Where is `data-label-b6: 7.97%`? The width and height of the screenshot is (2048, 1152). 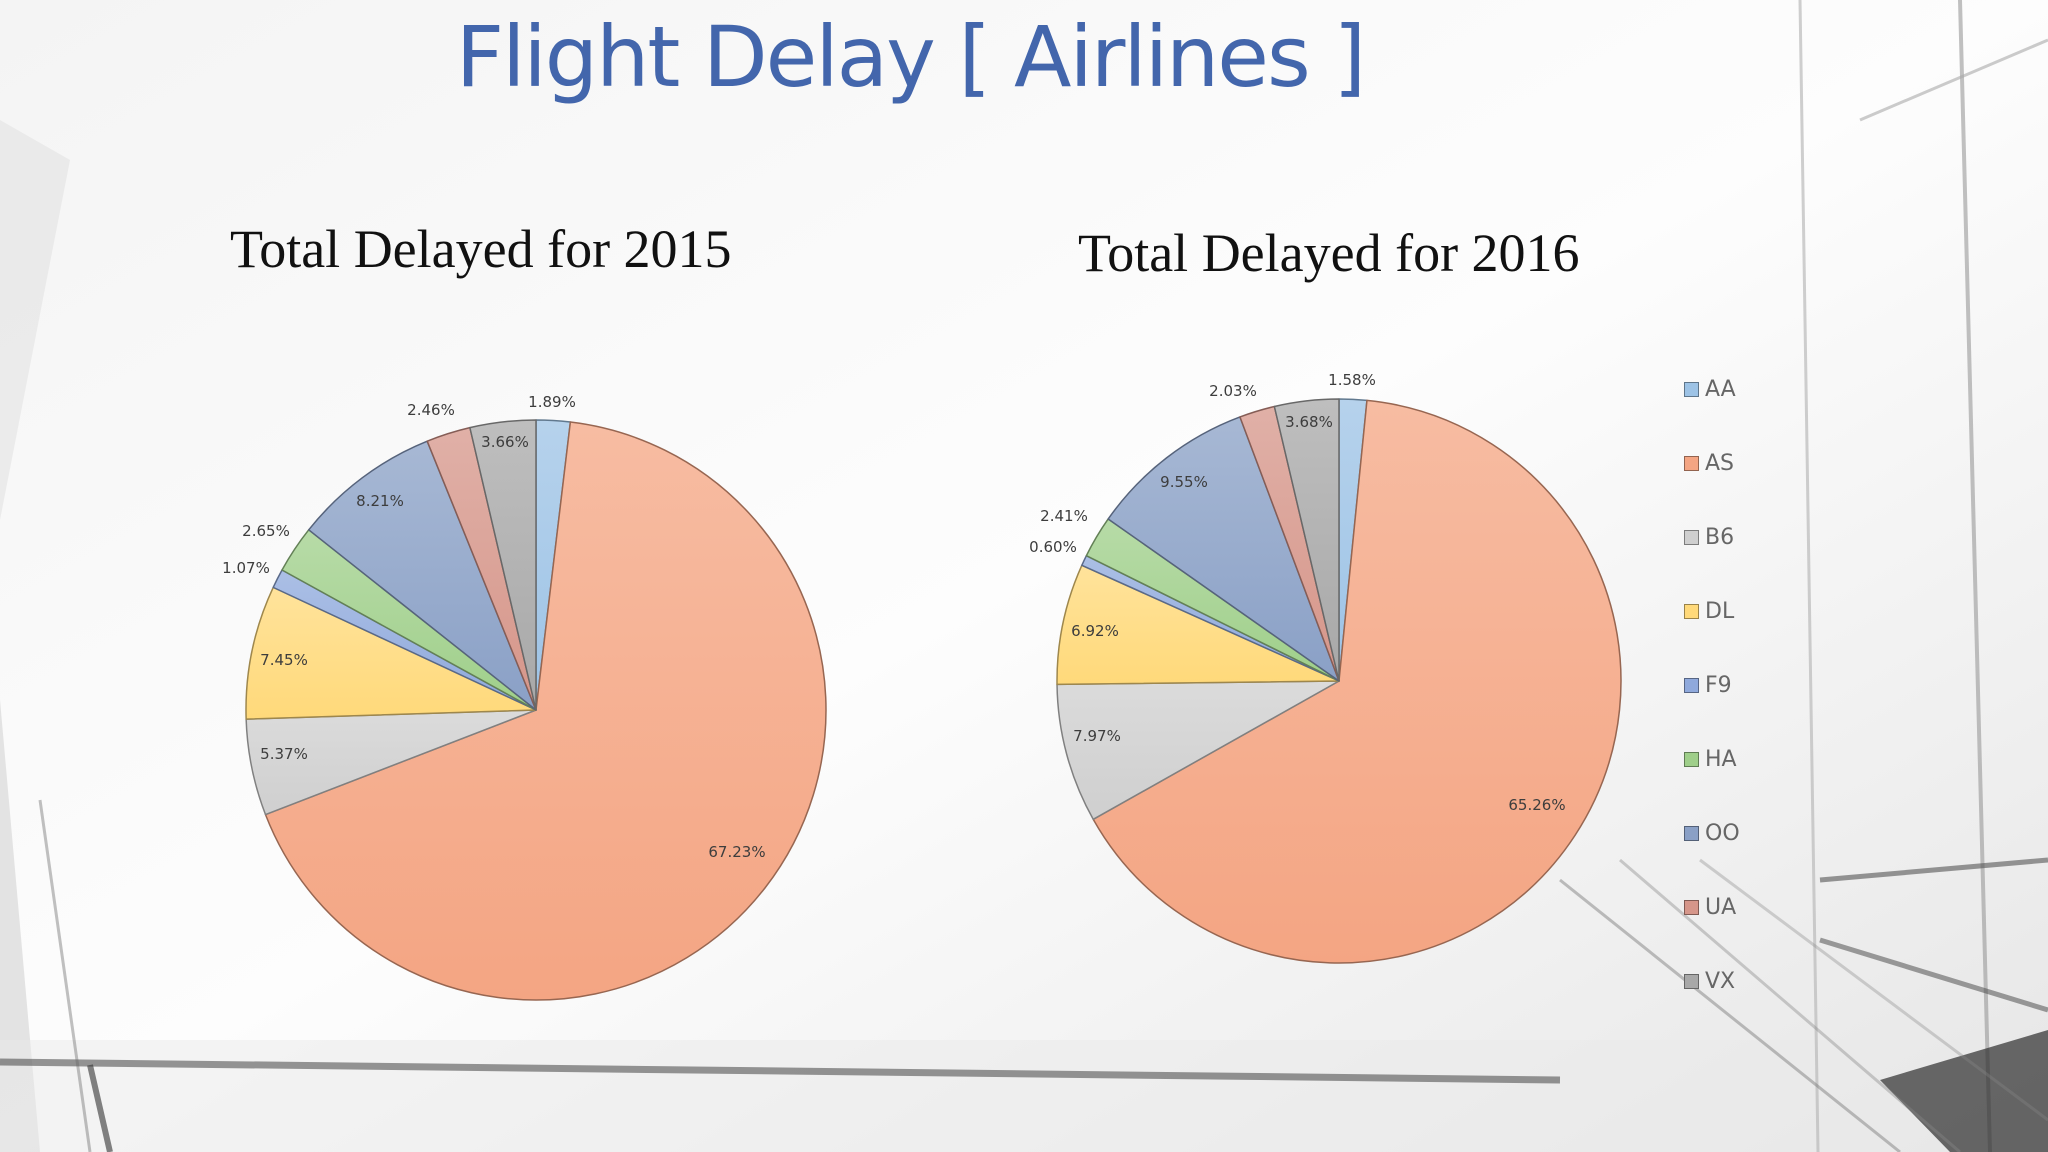
data-label-b6: 7.97% is located at coordinates (1097, 736).